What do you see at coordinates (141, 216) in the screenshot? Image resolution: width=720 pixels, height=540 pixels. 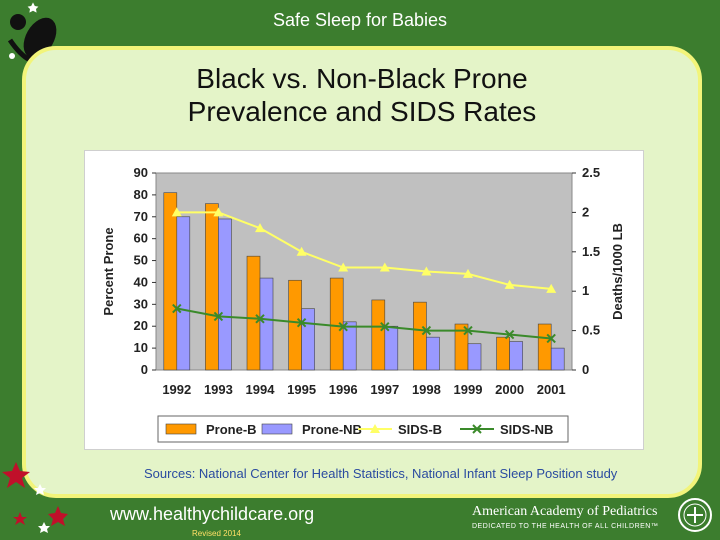 I see `y-tick-label: 70` at bounding box center [141, 216].